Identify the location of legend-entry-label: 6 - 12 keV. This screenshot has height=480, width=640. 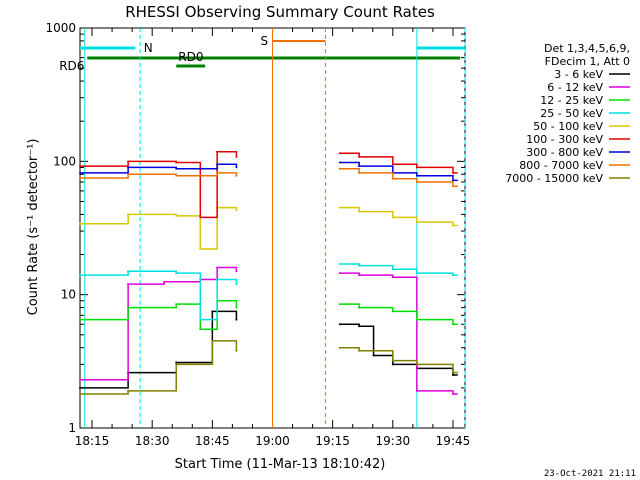
(575, 87).